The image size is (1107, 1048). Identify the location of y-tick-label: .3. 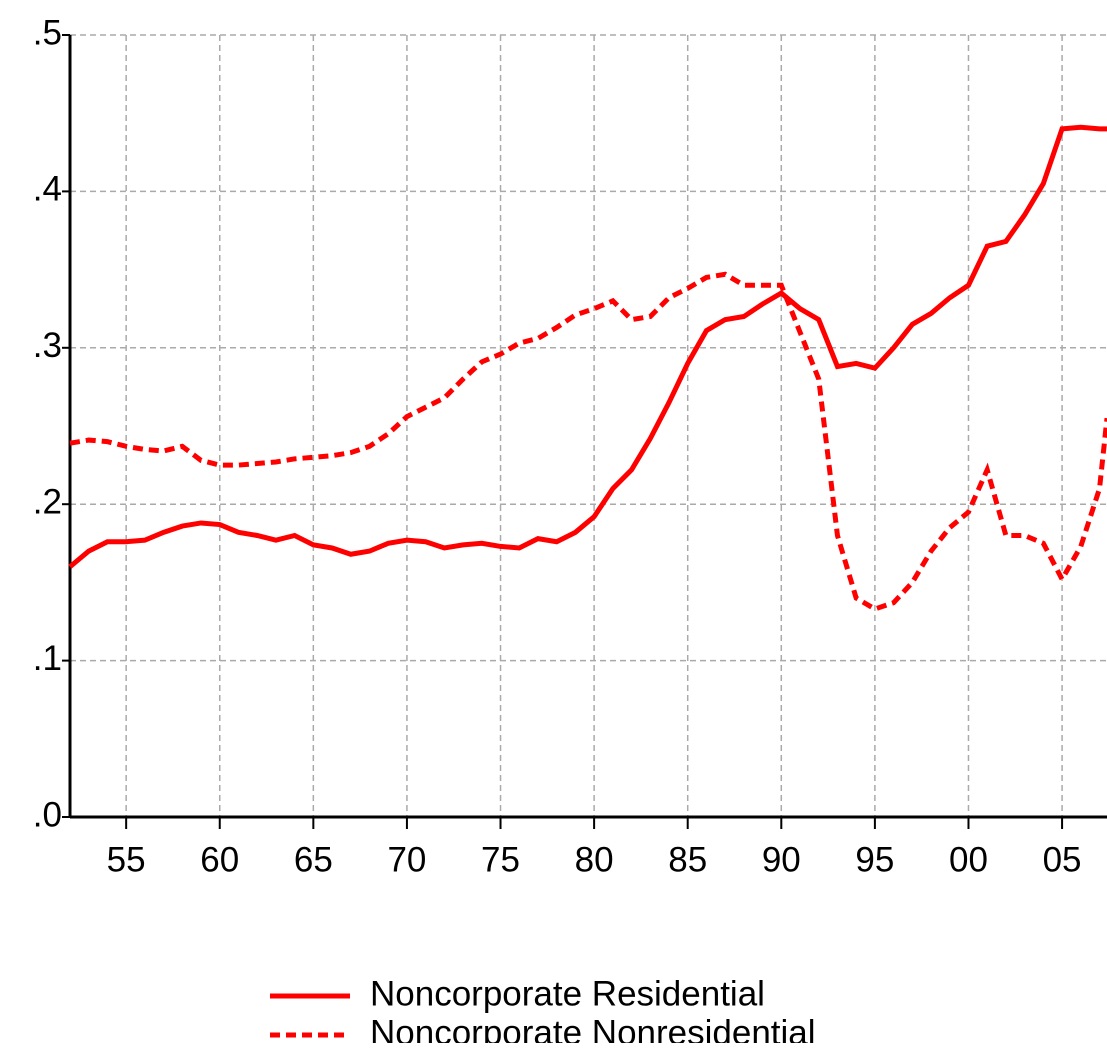
(47, 345).